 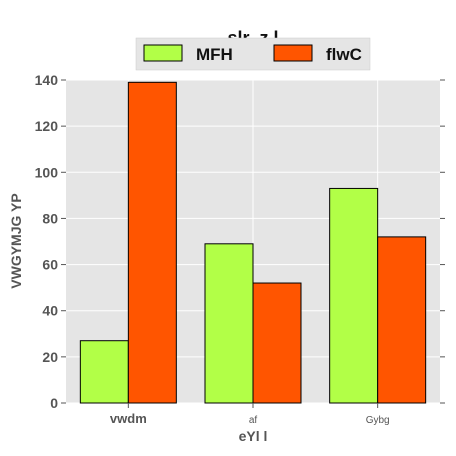 What do you see at coordinates (50, 311) in the screenshot?
I see `y-tick-label: 40` at bounding box center [50, 311].